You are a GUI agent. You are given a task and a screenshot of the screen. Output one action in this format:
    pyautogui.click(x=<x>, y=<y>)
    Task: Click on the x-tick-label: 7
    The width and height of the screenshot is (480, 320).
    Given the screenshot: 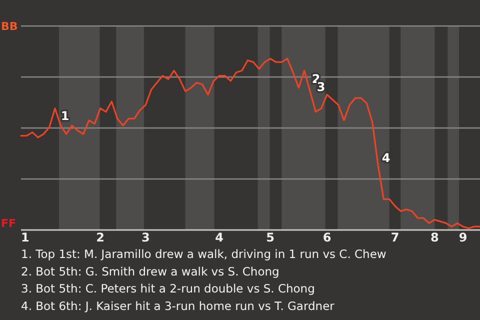 What is the action you would take?
    pyautogui.click(x=395, y=237)
    